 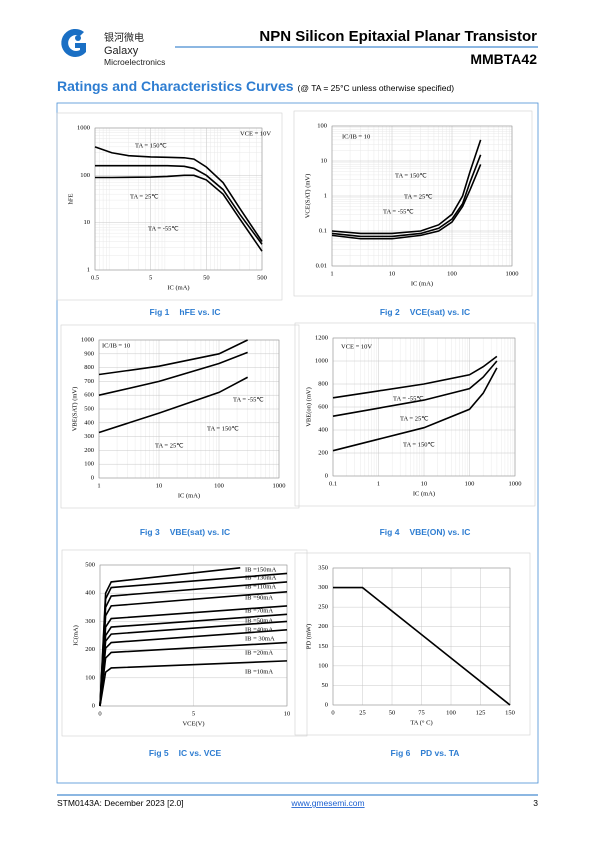 I want to click on figure-caption: Fig 6 PD vs. TA, so click(x=425, y=753).